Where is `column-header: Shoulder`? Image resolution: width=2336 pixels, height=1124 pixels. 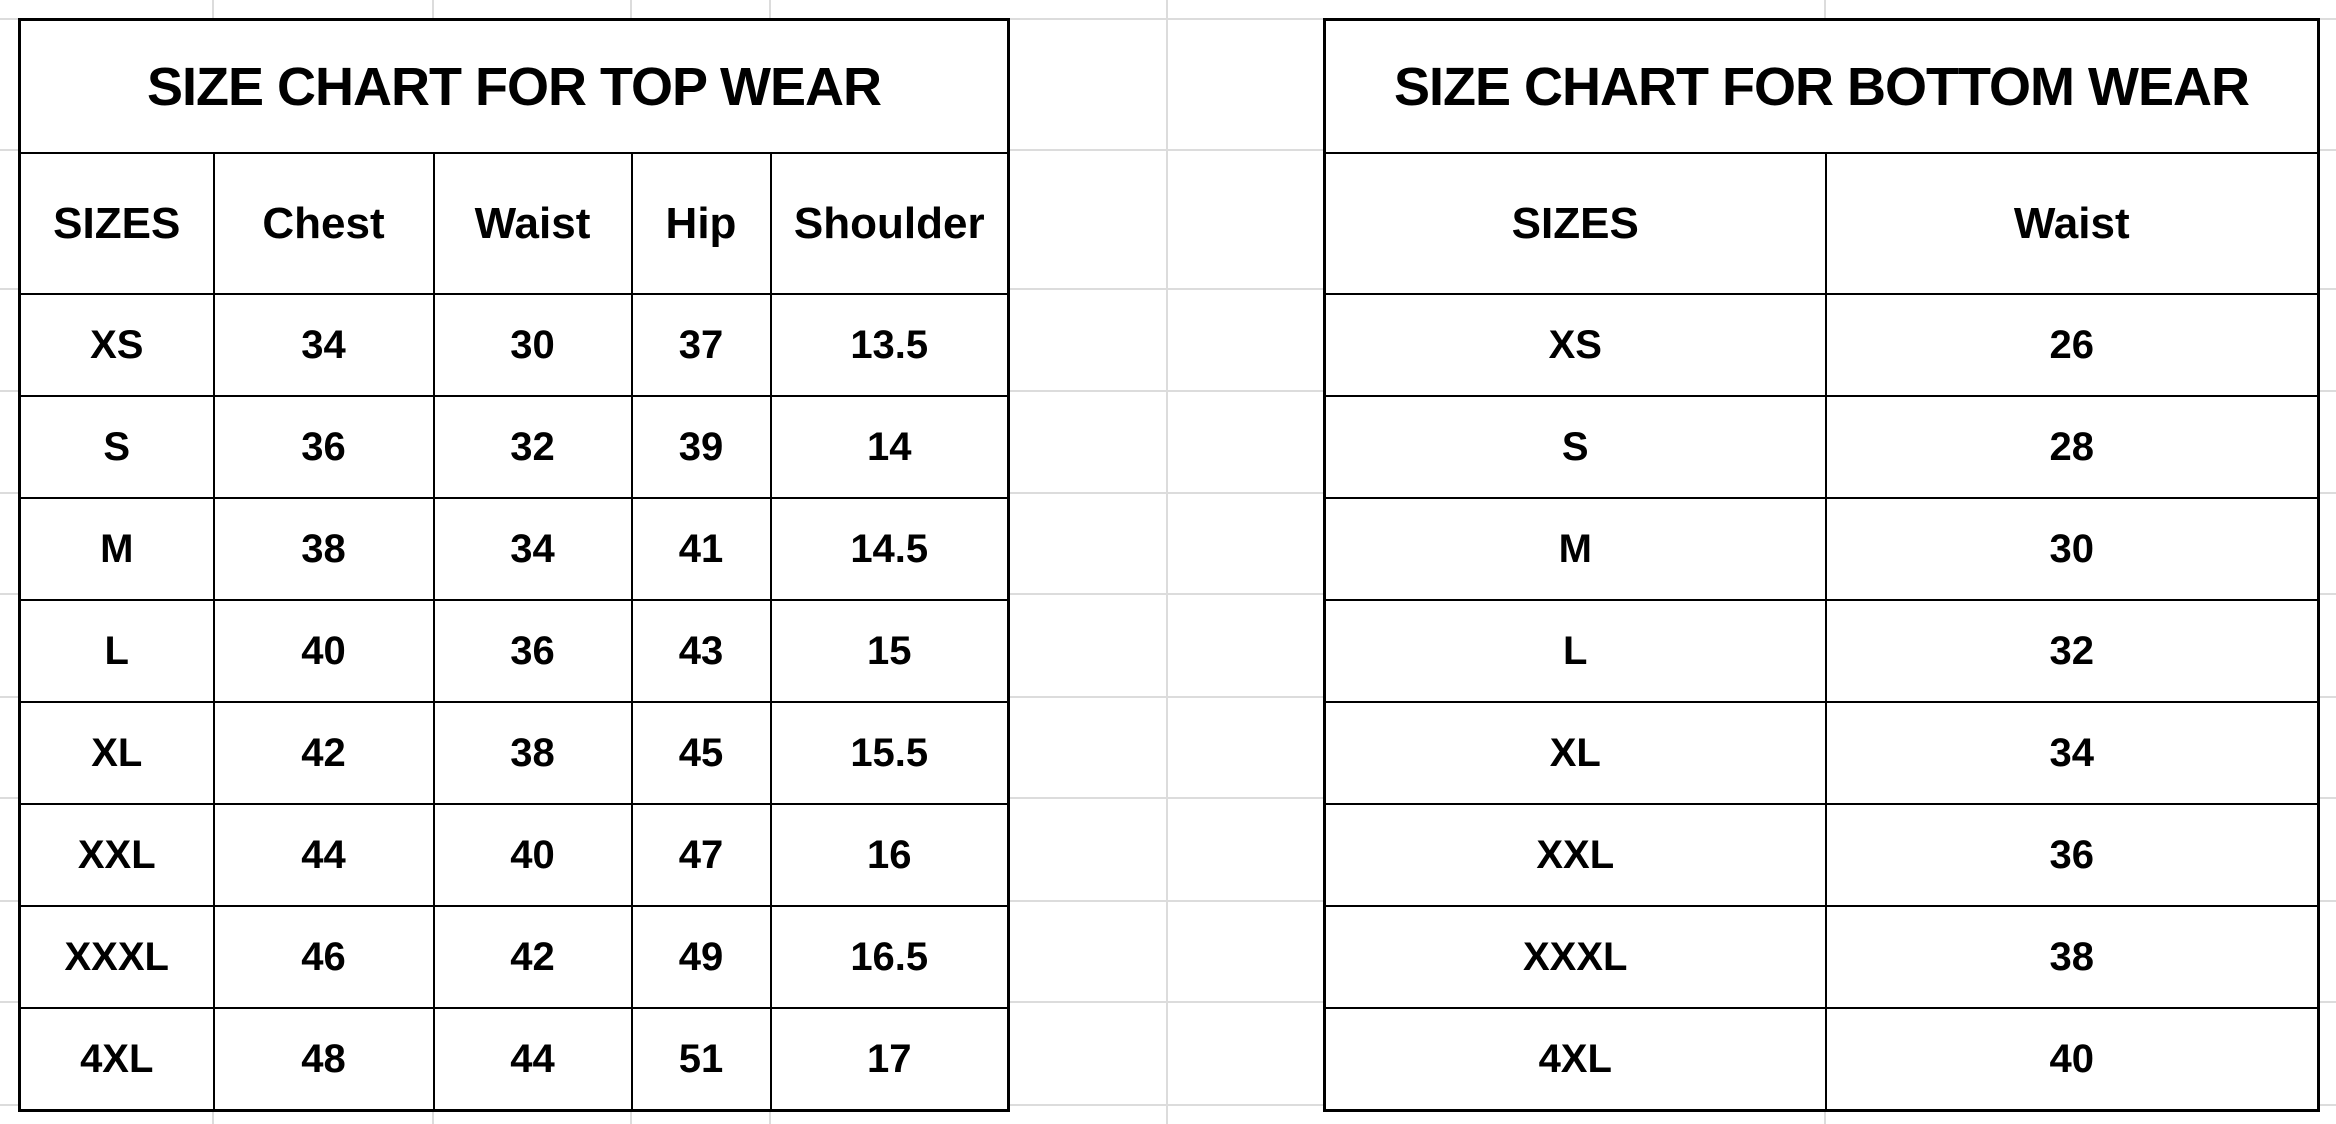 column-header: Shoulder is located at coordinates (889, 223).